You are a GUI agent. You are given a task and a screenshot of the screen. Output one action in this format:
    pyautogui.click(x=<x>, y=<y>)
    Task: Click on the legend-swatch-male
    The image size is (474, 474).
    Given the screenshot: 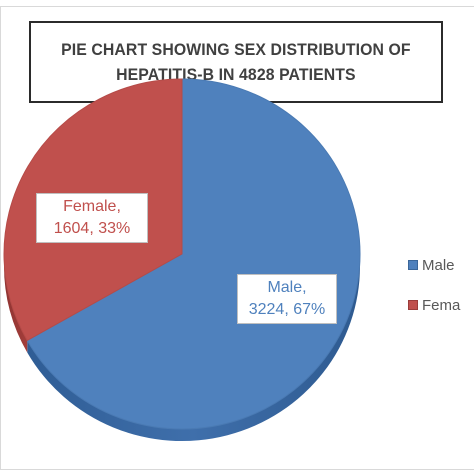 What is the action you would take?
    pyautogui.click(x=413, y=265)
    